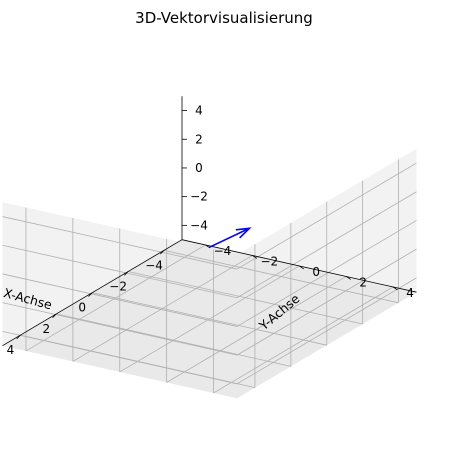 The height and width of the screenshot is (470, 460). What do you see at coordinates (47, 329) in the screenshot?
I see `x-tick-label: 2` at bounding box center [47, 329].